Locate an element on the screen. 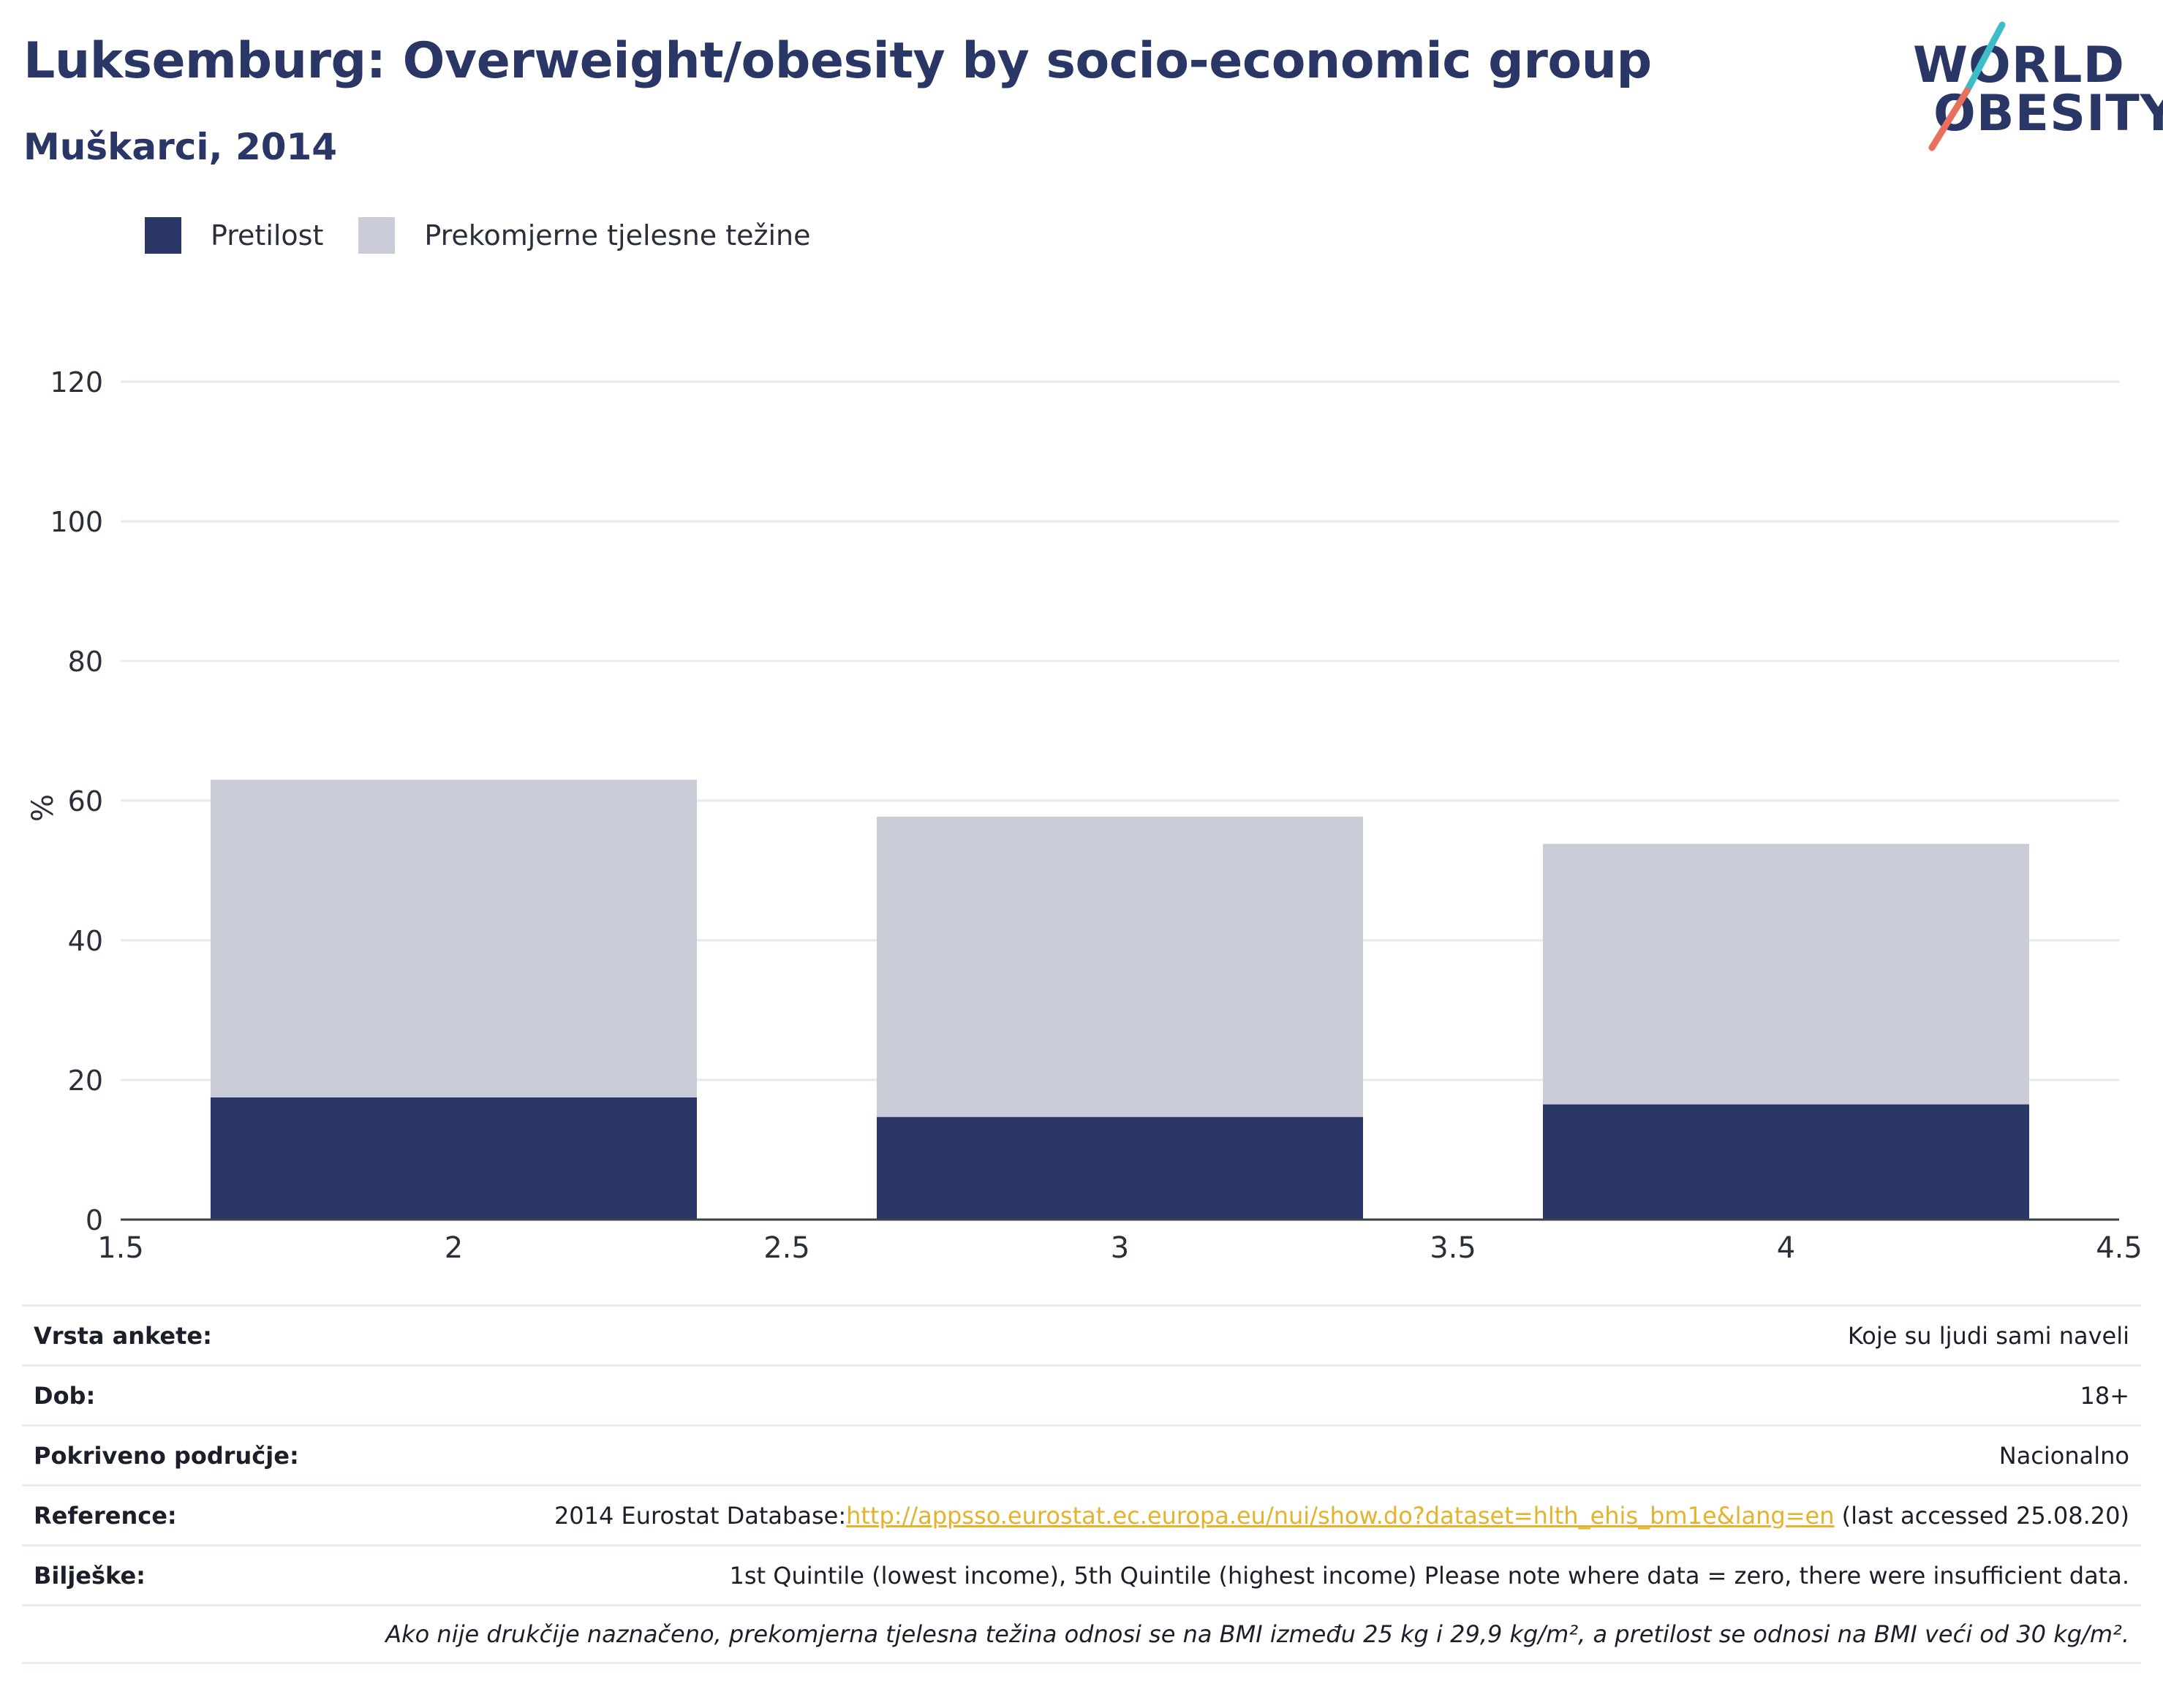  legend-swatch-obesity is located at coordinates (163, 235).